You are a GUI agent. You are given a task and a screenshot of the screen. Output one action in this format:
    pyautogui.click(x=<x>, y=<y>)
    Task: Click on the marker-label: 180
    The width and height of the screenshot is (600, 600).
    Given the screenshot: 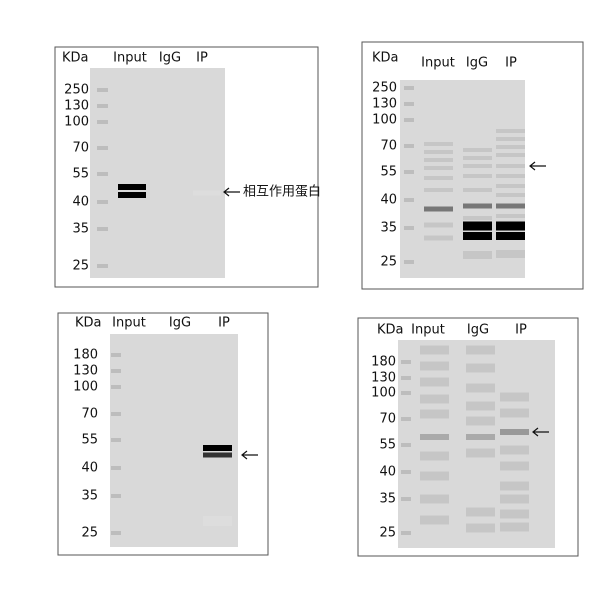 What is the action you would take?
    pyautogui.click(x=383, y=362)
    